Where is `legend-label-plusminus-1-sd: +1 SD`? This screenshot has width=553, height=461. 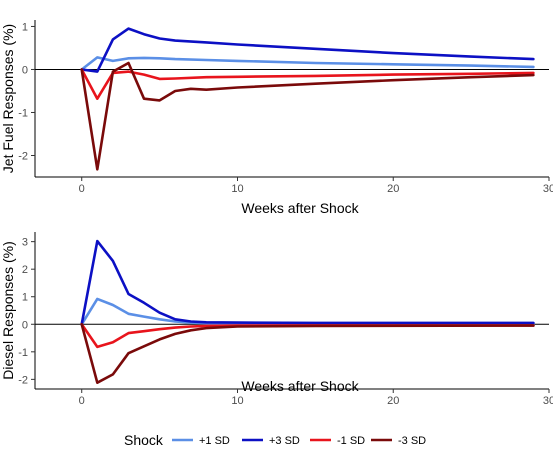 legend-label-plusminus-1-sd: +1 SD is located at coordinates (214, 441).